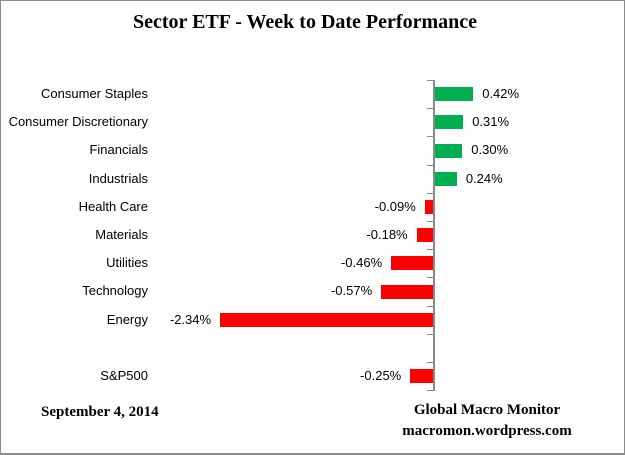  I want to click on value-label: 0.30%, so click(490, 150).